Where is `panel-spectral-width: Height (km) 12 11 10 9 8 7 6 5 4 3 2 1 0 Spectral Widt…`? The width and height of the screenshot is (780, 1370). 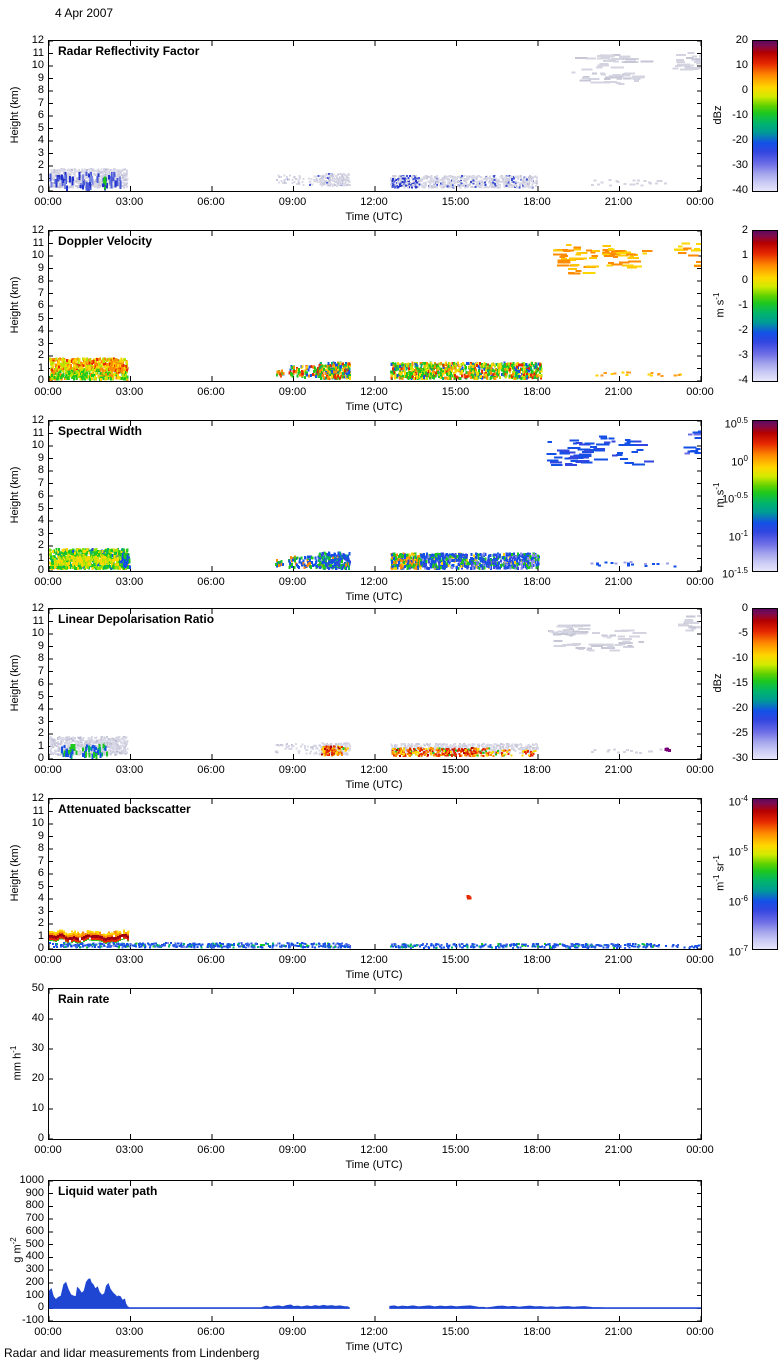 panel-spectral-width: Height (km) 12 11 10 9 8 7 6 5 4 3 2 1 0 Spectral Widt… is located at coordinates (390, 514).